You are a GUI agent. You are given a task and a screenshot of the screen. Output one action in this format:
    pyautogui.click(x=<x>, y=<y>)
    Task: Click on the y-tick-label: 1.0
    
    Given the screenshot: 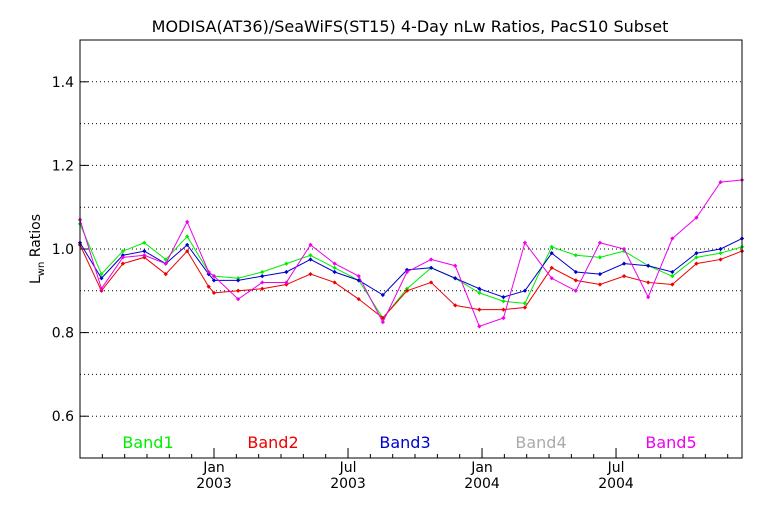 What is the action you would take?
    pyautogui.click(x=63, y=250)
    